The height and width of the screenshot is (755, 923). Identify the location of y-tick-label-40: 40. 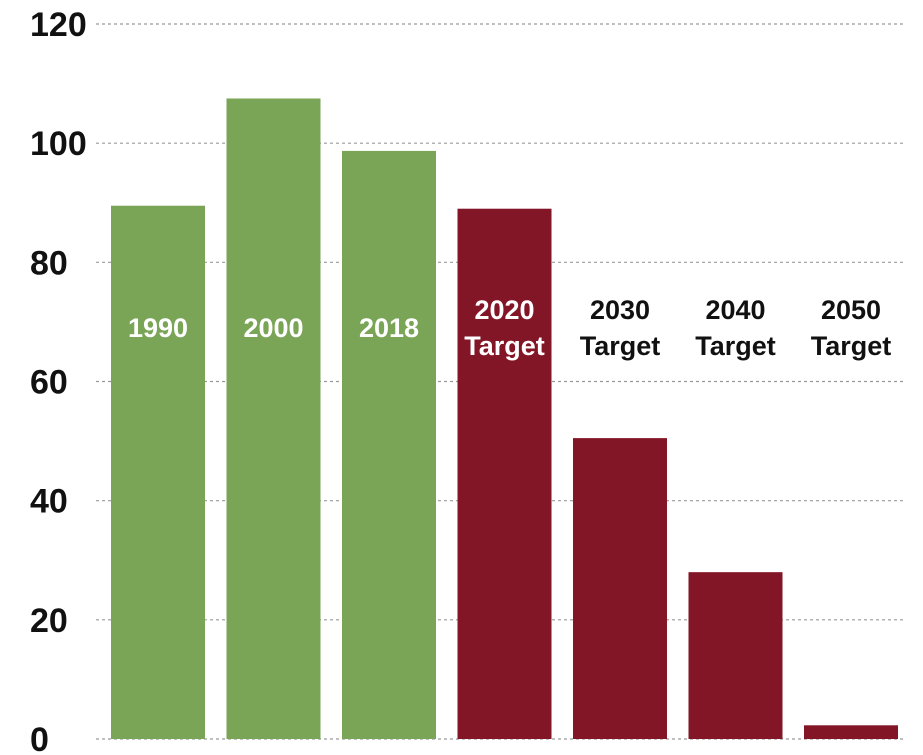
(49, 502).